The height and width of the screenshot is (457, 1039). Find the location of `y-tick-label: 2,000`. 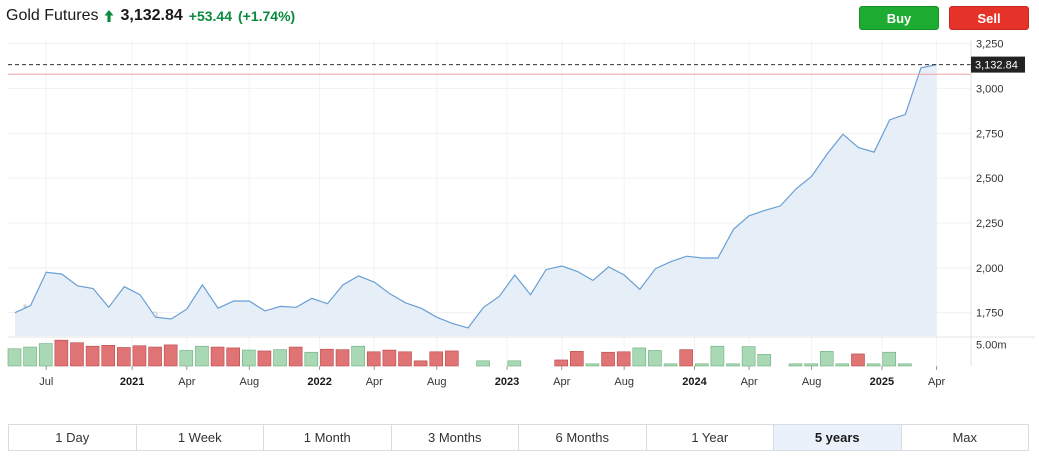

y-tick-label: 2,000 is located at coordinates (990, 269).